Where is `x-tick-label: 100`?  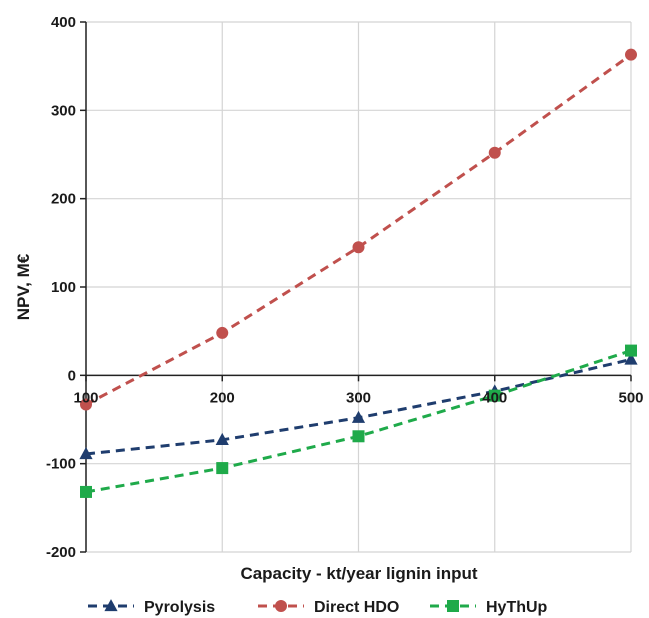 x-tick-label: 100 is located at coordinates (85, 397).